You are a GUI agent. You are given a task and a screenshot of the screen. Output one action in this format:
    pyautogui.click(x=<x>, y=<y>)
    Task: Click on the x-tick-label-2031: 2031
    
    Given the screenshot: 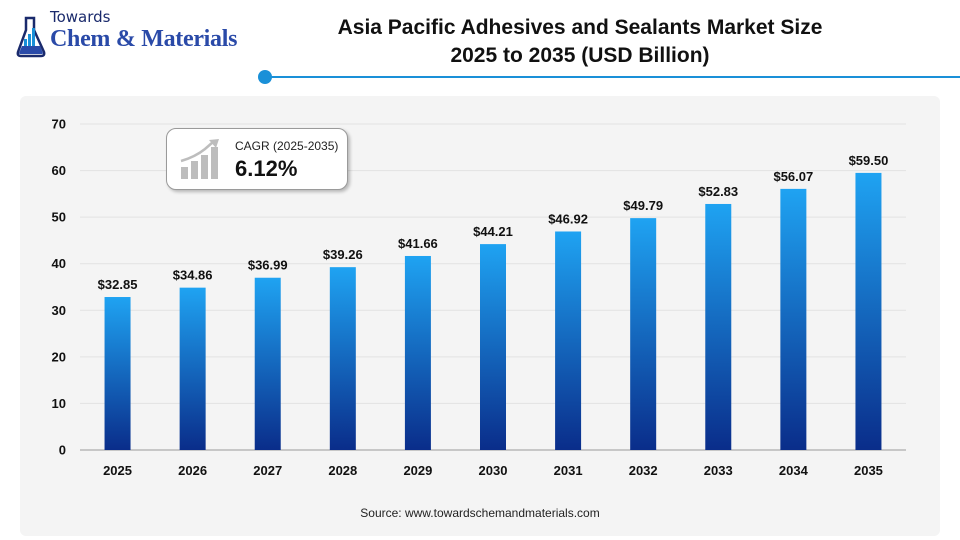 What is the action you would take?
    pyautogui.click(x=568, y=470)
    